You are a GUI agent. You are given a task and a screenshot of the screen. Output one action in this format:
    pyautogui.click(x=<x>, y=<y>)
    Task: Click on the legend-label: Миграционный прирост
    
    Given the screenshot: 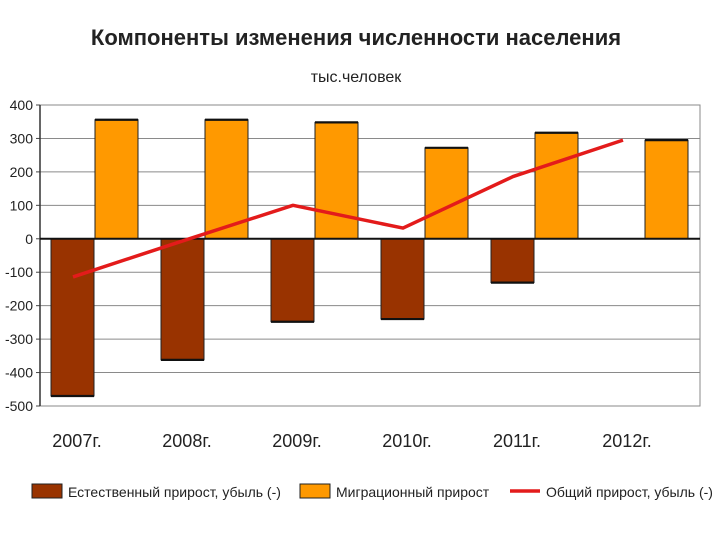 What is the action you would take?
    pyautogui.click(x=413, y=492)
    